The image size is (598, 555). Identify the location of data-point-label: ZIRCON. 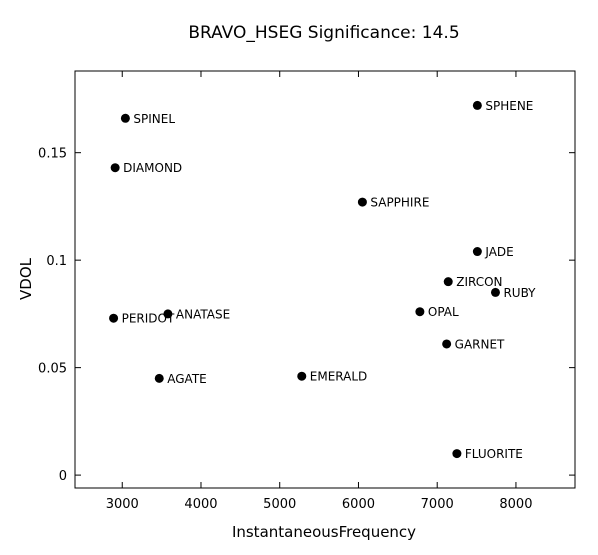
(479, 282).